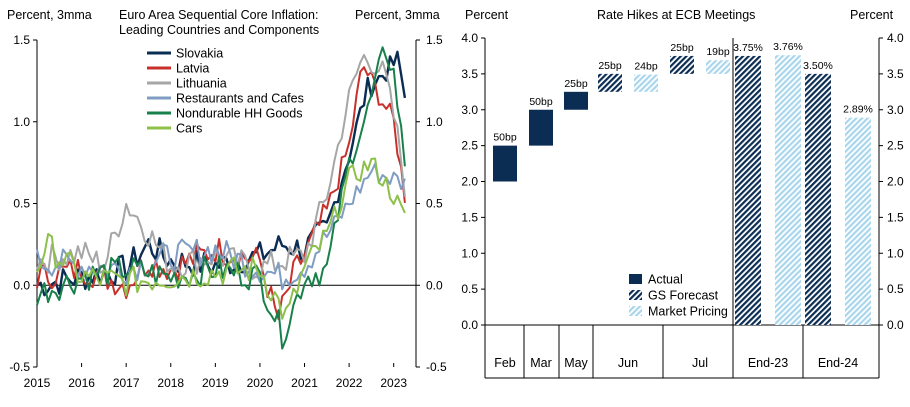 Image resolution: width=910 pixels, height=407 pixels. What do you see at coordinates (718, 67) in the screenshot?
I see `bar-jul-market-pricing` at bounding box center [718, 67].